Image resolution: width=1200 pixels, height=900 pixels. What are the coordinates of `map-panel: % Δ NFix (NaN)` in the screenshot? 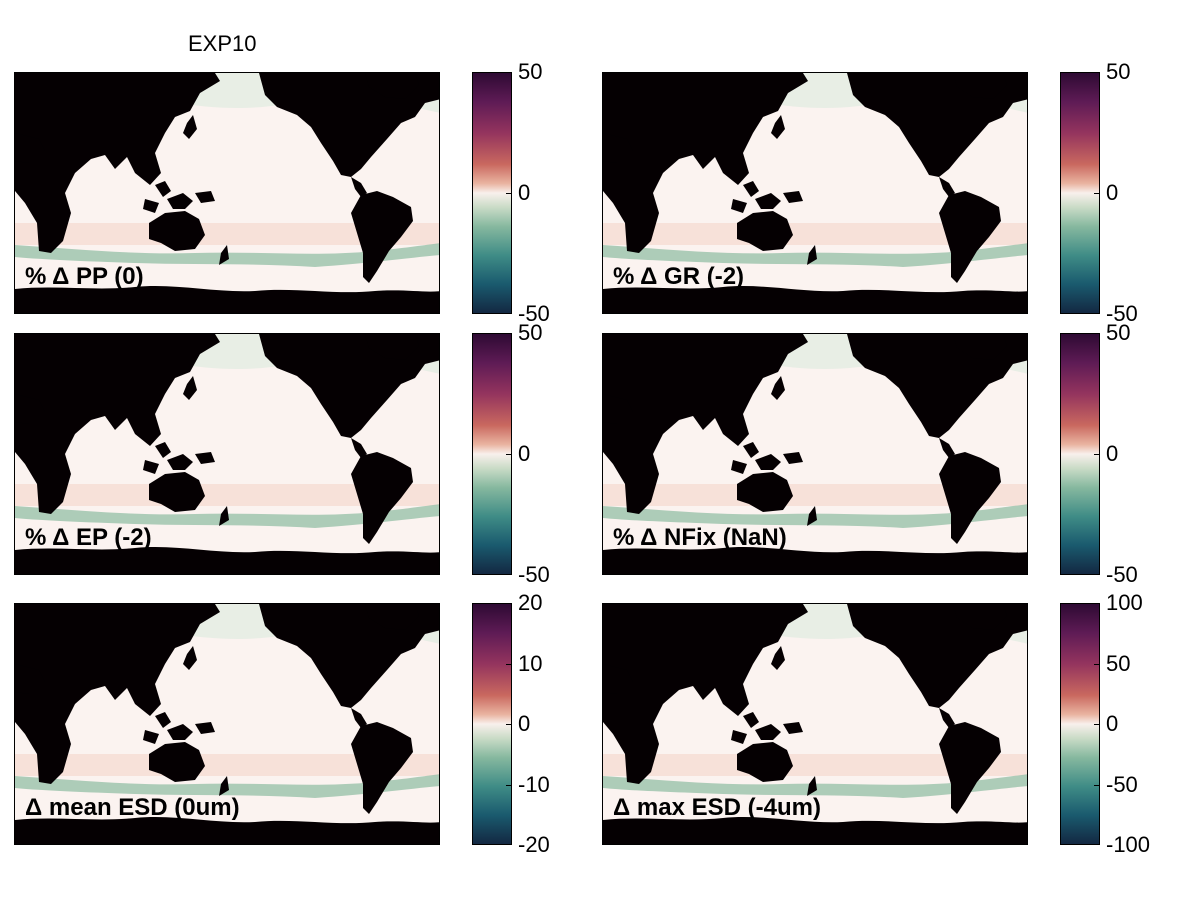 It's located at (815, 454).